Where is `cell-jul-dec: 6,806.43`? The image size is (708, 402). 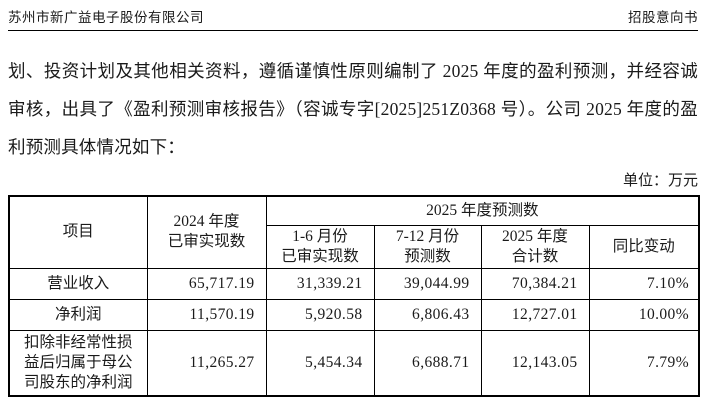 cell-jul-dec: 6,806.43 is located at coordinates (427, 314).